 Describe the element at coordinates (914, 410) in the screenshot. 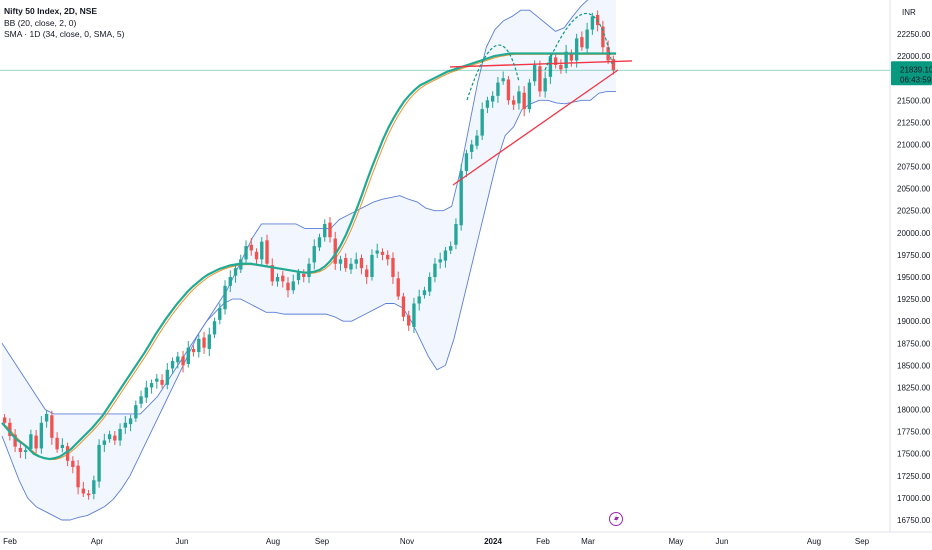

I see `price-tick-label: 18000.00` at that location.